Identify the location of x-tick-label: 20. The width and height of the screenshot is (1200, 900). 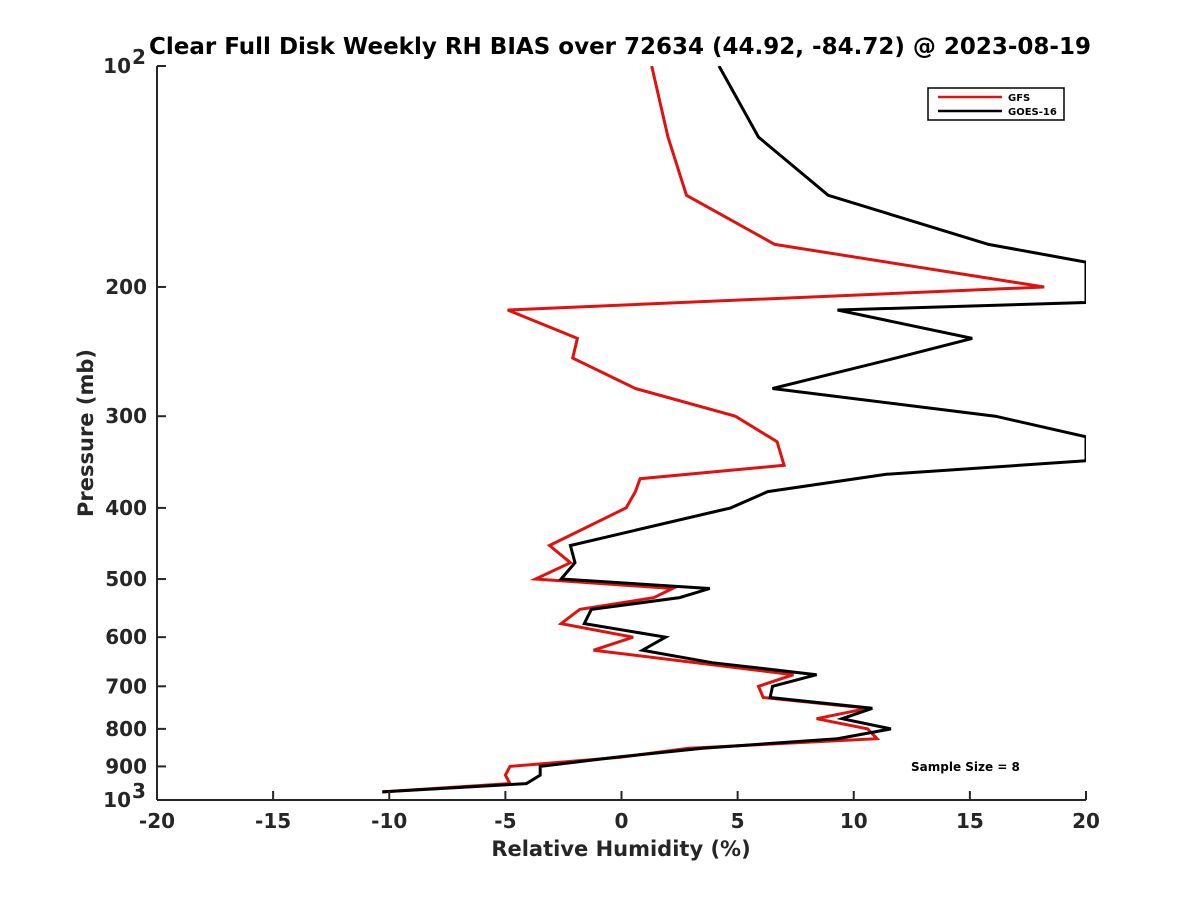
(1086, 821).